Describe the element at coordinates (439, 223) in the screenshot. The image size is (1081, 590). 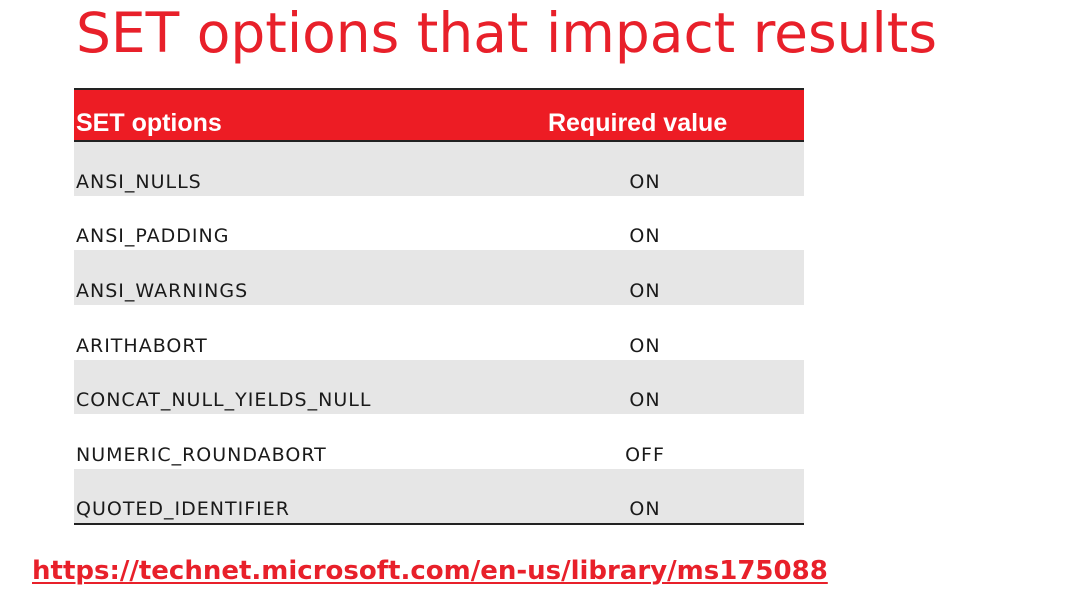
I see `table-row: ANSI_PADDING ON` at that location.